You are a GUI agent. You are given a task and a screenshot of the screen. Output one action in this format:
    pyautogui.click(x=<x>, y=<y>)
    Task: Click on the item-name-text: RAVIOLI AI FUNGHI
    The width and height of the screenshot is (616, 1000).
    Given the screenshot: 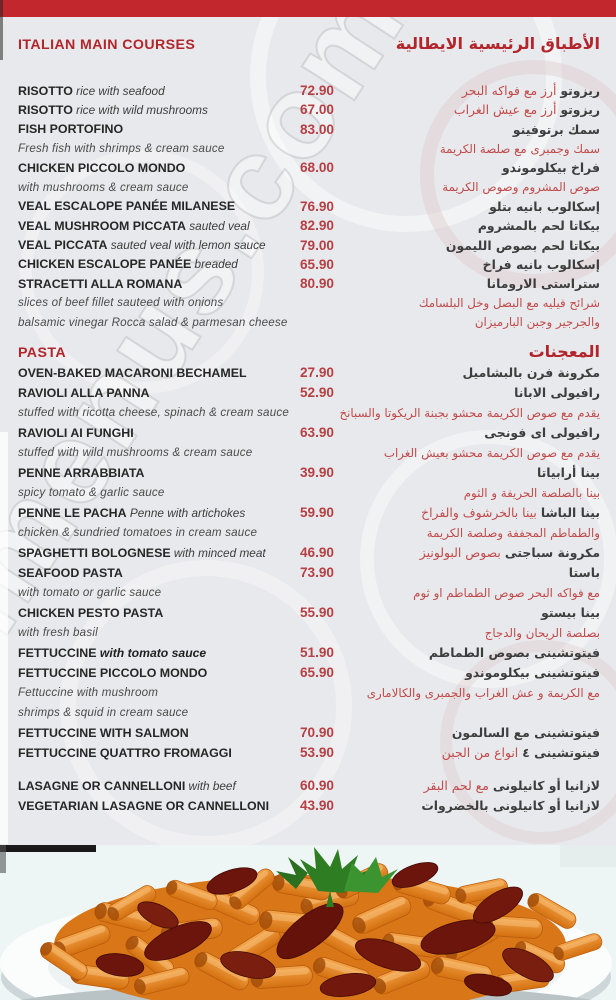 What is the action you would take?
    pyautogui.click(x=76, y=432)
    